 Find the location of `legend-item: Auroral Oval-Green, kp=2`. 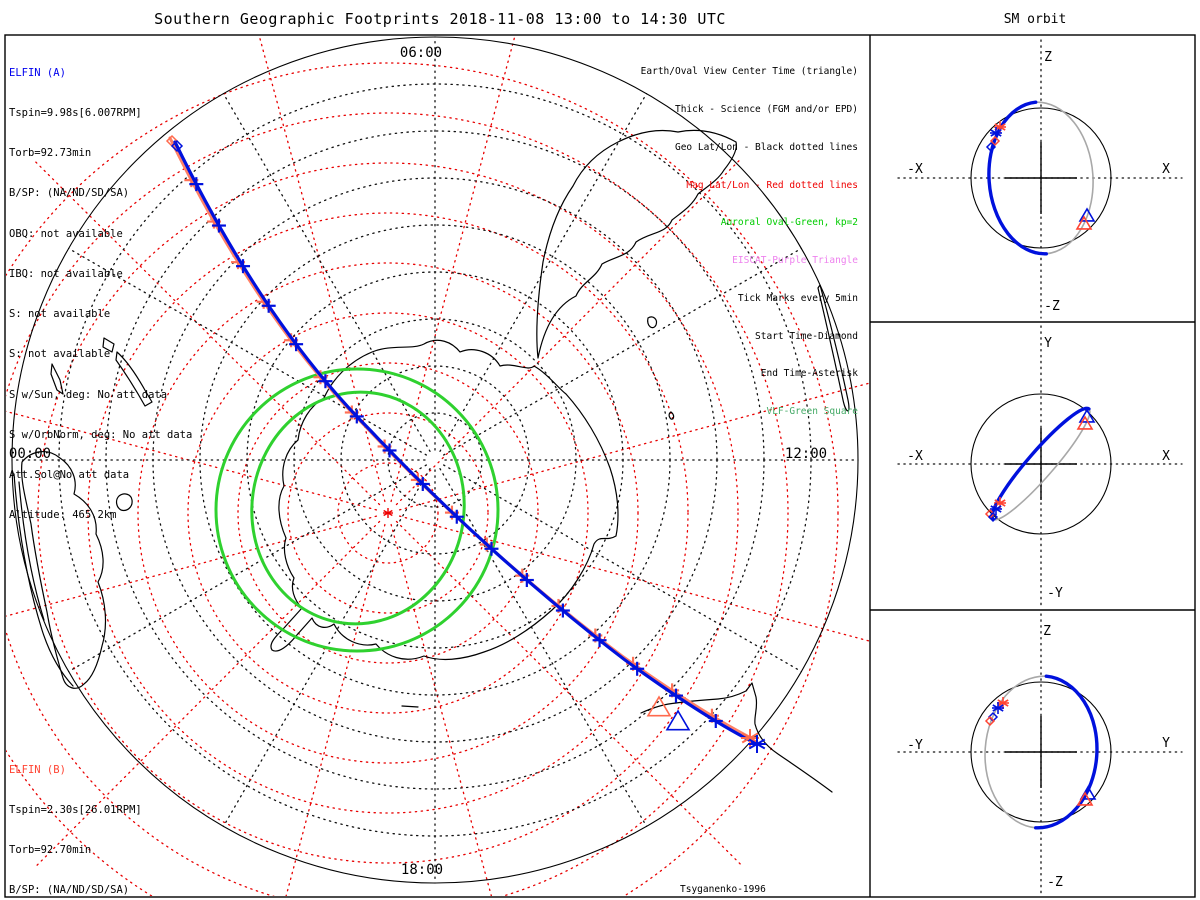

legend-item: Auroral Oval-Green, kp=2 is located at coordinates (789, 223).